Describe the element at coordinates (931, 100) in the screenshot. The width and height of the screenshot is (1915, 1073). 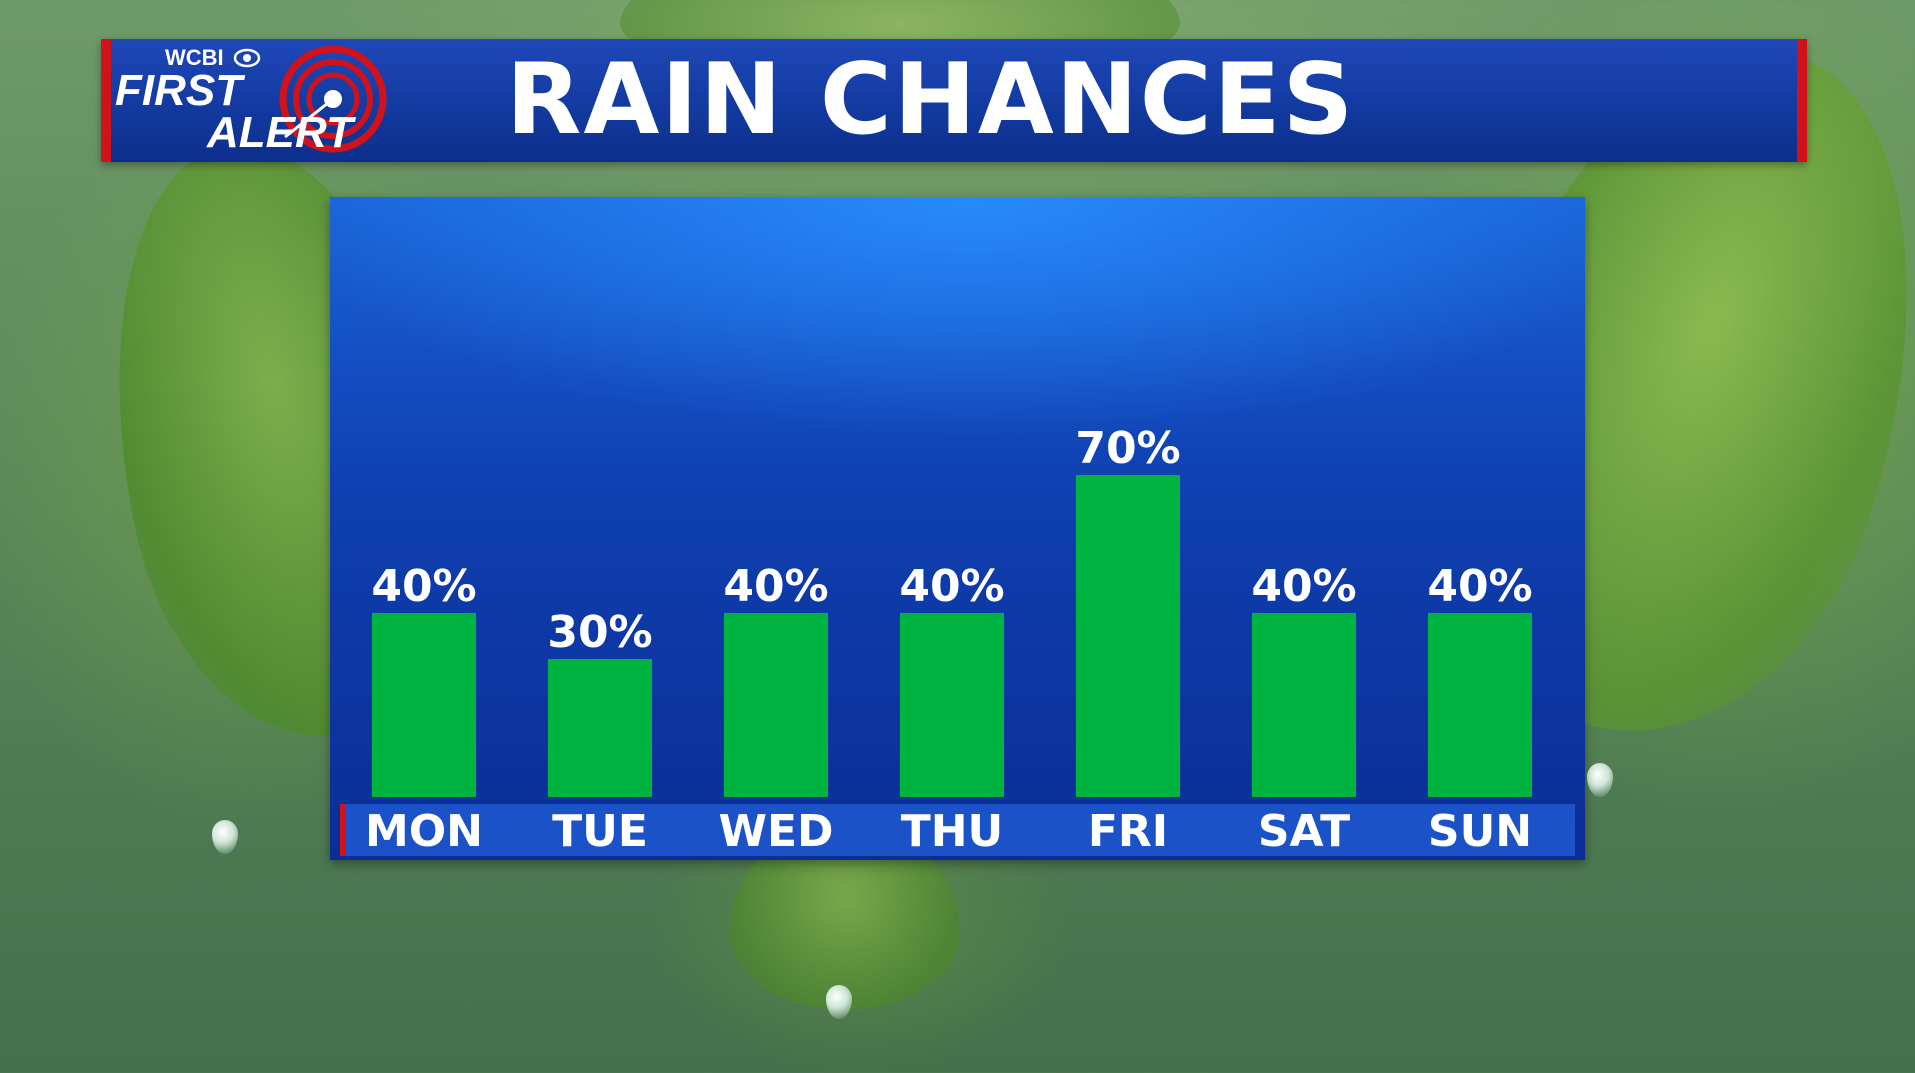
I see `page-title: RAIN CHANCES` at that location.